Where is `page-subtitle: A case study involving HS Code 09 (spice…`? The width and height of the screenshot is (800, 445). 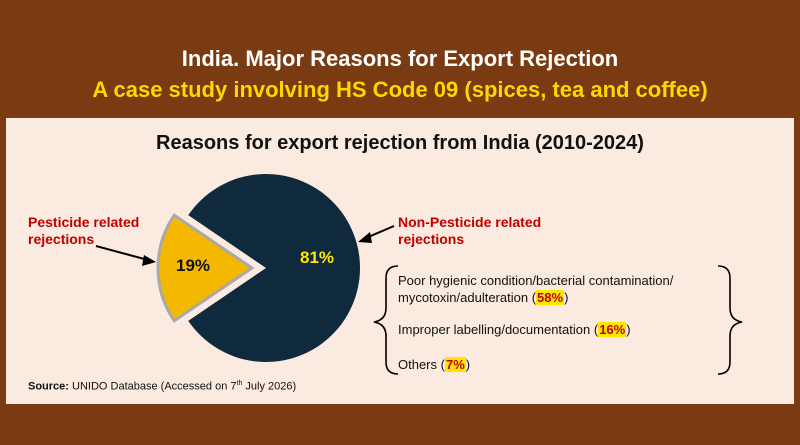
page-subtitle: A case study involving HS Code 09 (spice… is located at coordinates (400, 89).